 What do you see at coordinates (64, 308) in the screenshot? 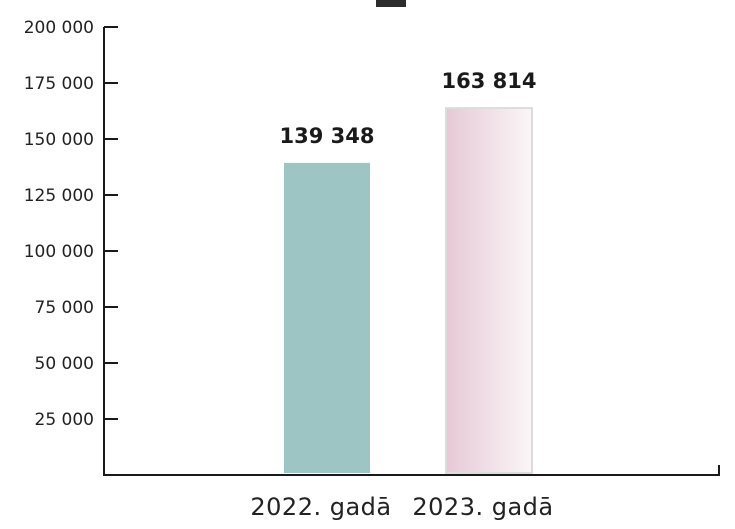
I see `y-tick-label: 75 000` at bounding box center [64, 308].